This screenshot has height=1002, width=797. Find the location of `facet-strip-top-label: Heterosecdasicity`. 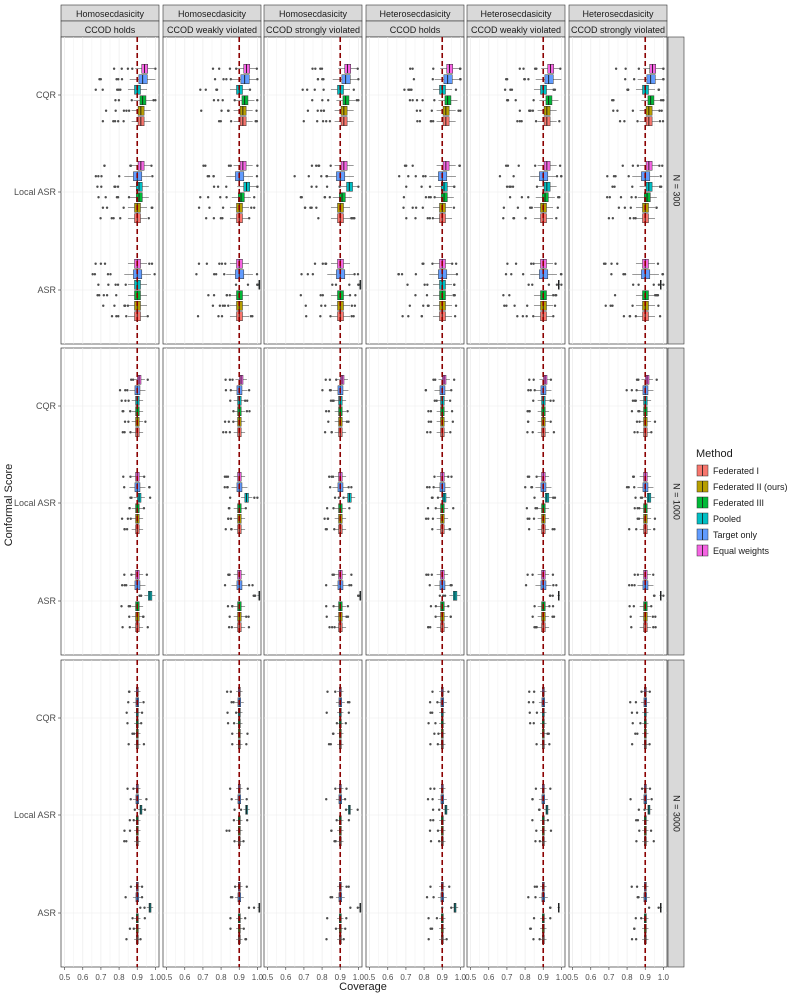

facet-strip-top-label: Heterosecdasicity is located at coordinates (516, 14).